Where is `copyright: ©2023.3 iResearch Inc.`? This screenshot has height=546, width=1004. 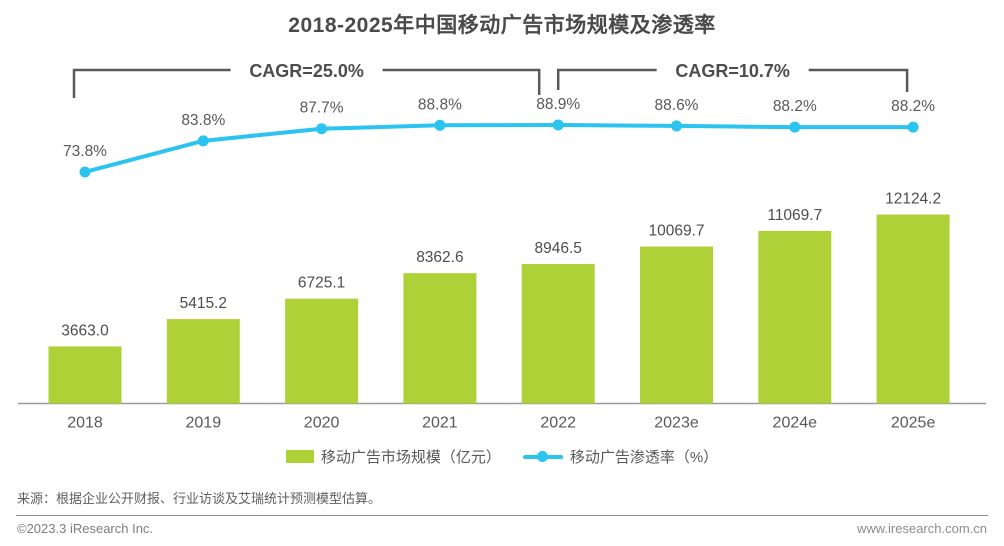
copyright: ©2023.3 iResearch Inc. is located at coordinates (85, 528).